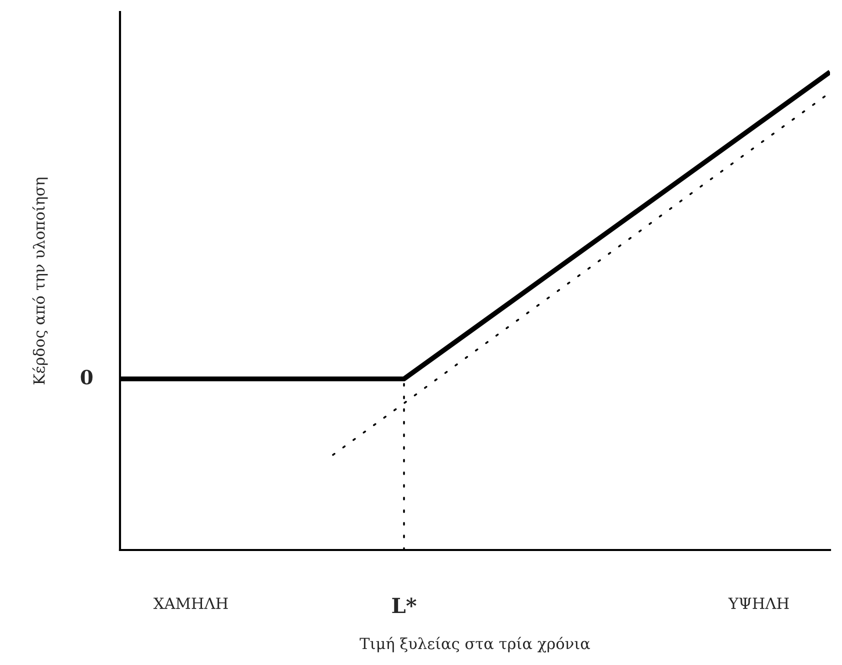 This screenshot has width=842, height=665. What do you see at coordinates (40, 281) in the screenshot?
I see `y-axis-title: Κέρδος από την υλοποίηση` at bounding box center [40, 281].